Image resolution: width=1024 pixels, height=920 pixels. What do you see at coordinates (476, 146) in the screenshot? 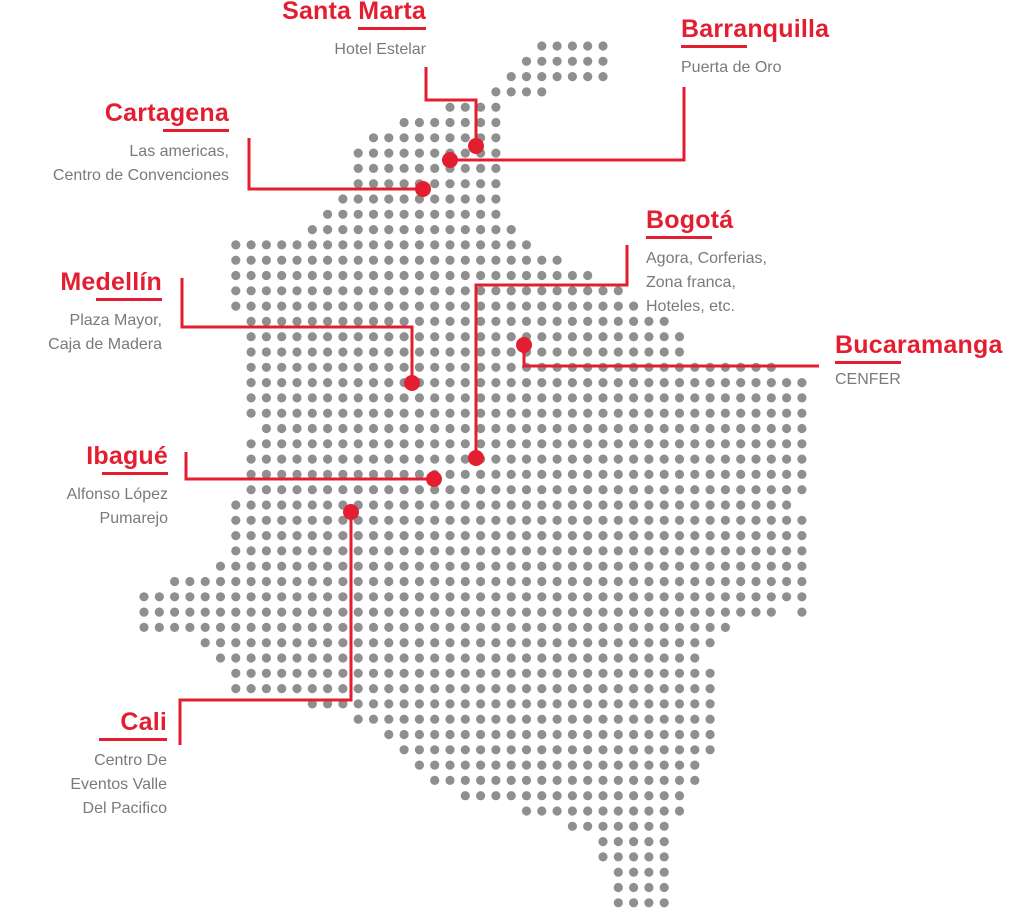
I see `santa-marta-pin-icon` at bounding box center [476, 146].